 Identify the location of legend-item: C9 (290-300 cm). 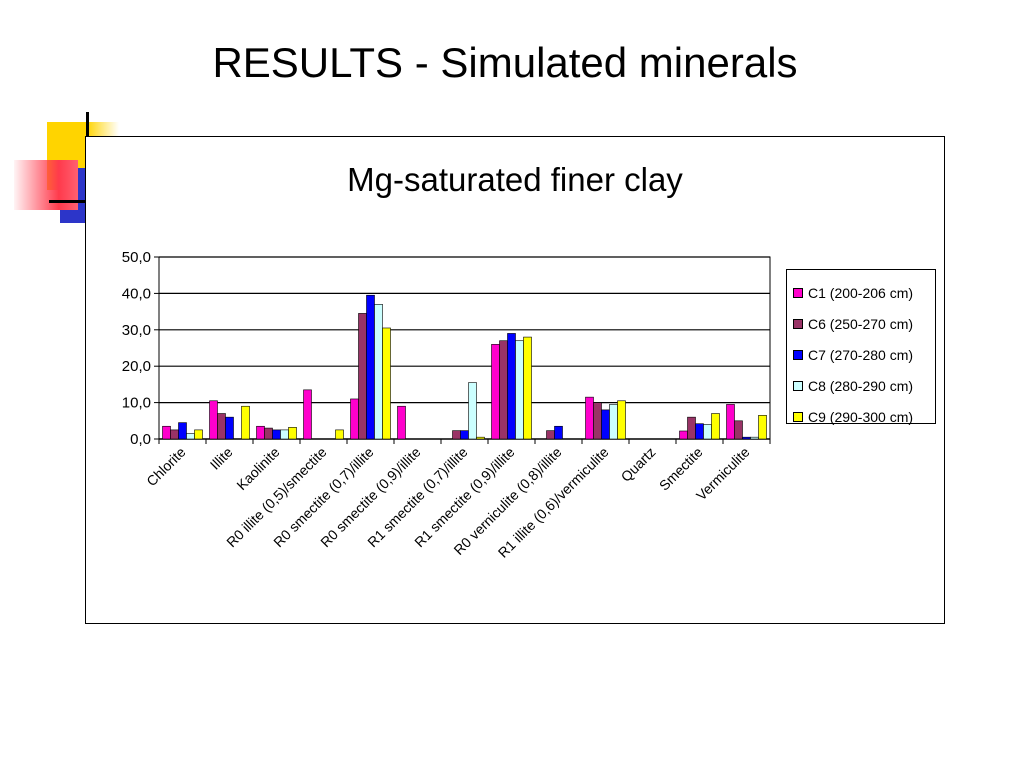
(853, 417).